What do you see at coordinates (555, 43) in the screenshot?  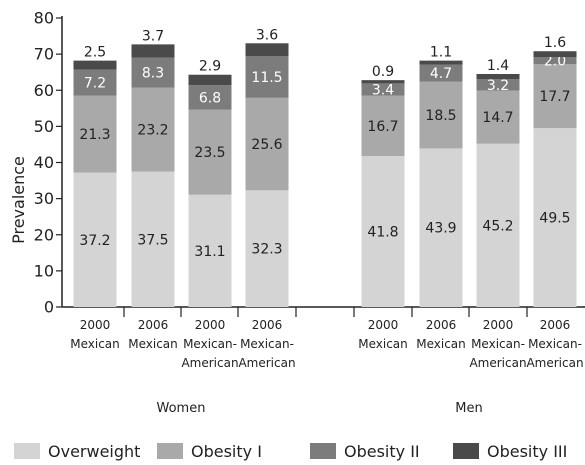 I see `data-label: 1.6` at bounding box center [555, 43].